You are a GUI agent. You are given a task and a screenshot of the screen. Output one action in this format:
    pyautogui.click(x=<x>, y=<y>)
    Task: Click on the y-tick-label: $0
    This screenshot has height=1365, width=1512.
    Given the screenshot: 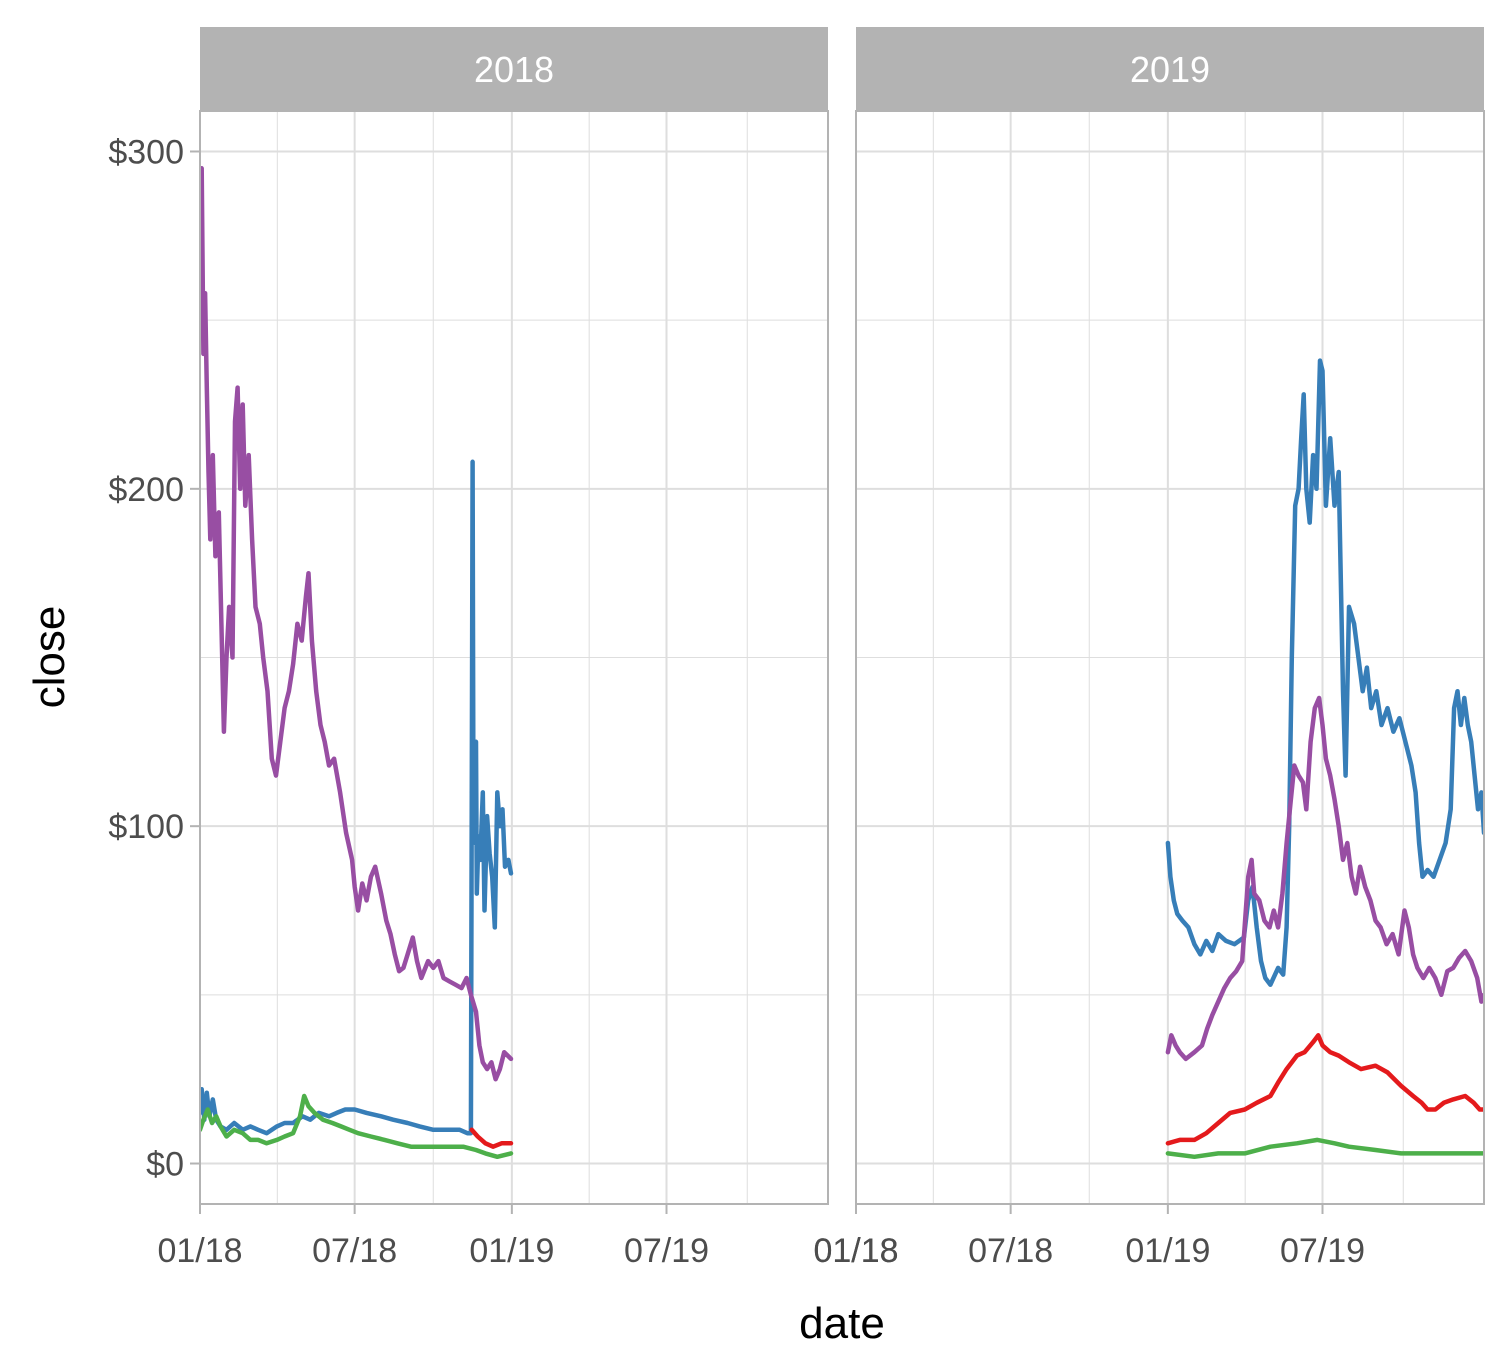 What is the action you would take?
    pyautogui.click(x=165, y=1165)
    